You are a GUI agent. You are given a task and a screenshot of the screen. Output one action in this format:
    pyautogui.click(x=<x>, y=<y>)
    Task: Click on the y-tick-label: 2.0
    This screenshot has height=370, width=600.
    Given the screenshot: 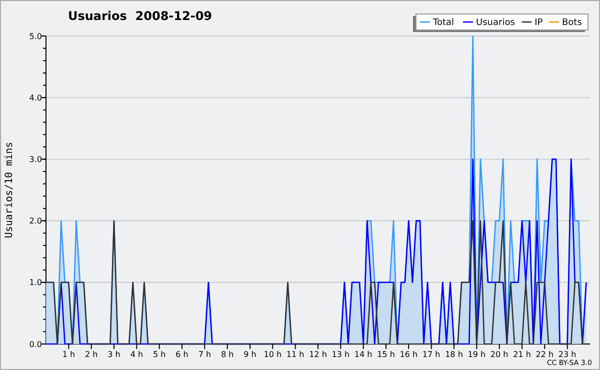 What is the action you would take?
    pyautogui.click(x=35, y=221)
    